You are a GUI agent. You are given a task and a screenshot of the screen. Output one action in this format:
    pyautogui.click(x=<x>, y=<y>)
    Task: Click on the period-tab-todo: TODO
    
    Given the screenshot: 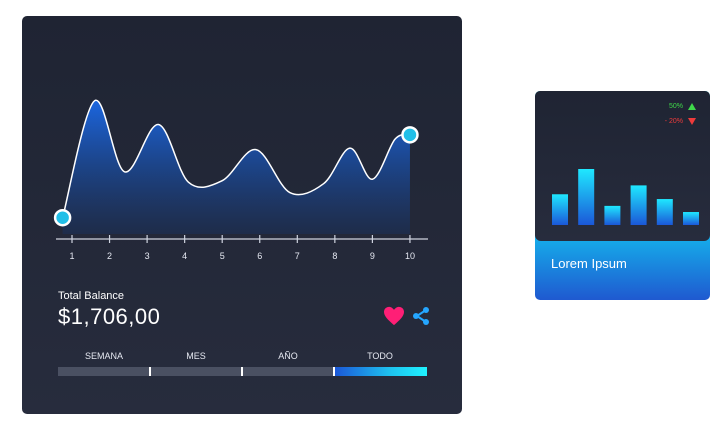 What is the action you would take?
    pyautogui.click(x=380, y=356)
    